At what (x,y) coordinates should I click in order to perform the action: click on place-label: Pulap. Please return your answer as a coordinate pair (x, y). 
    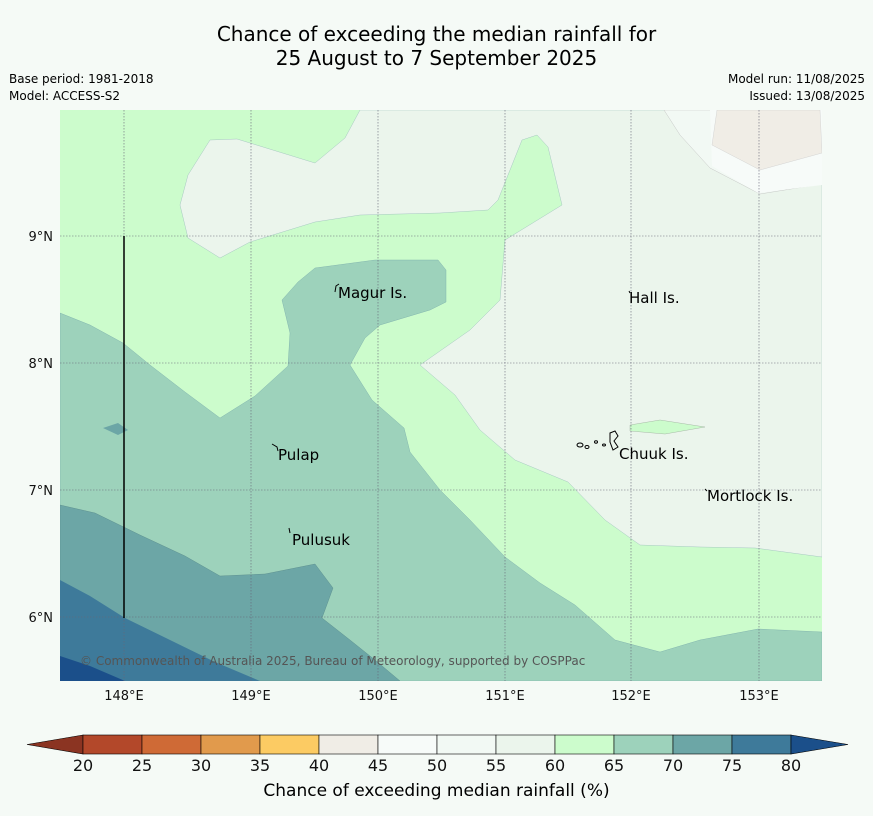
    Looking at the image, I should click on (298, 455).